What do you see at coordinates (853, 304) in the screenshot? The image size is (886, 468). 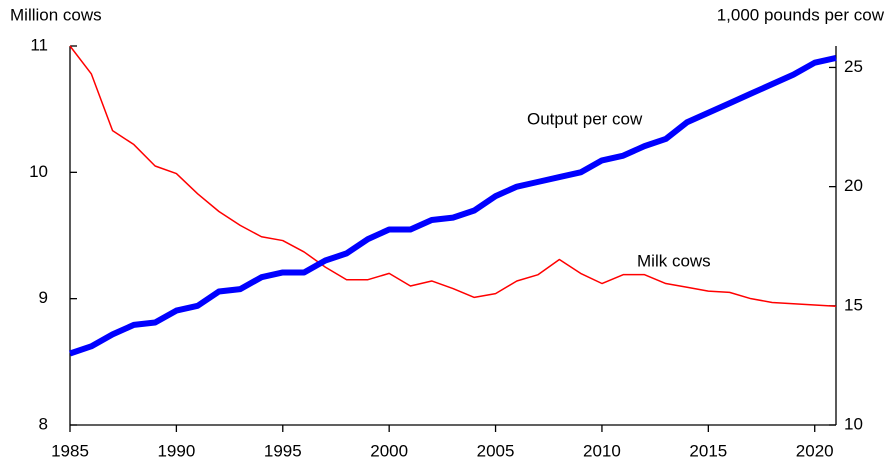 I see `y2-tick-label: 15` at bounding box center [853, 304].